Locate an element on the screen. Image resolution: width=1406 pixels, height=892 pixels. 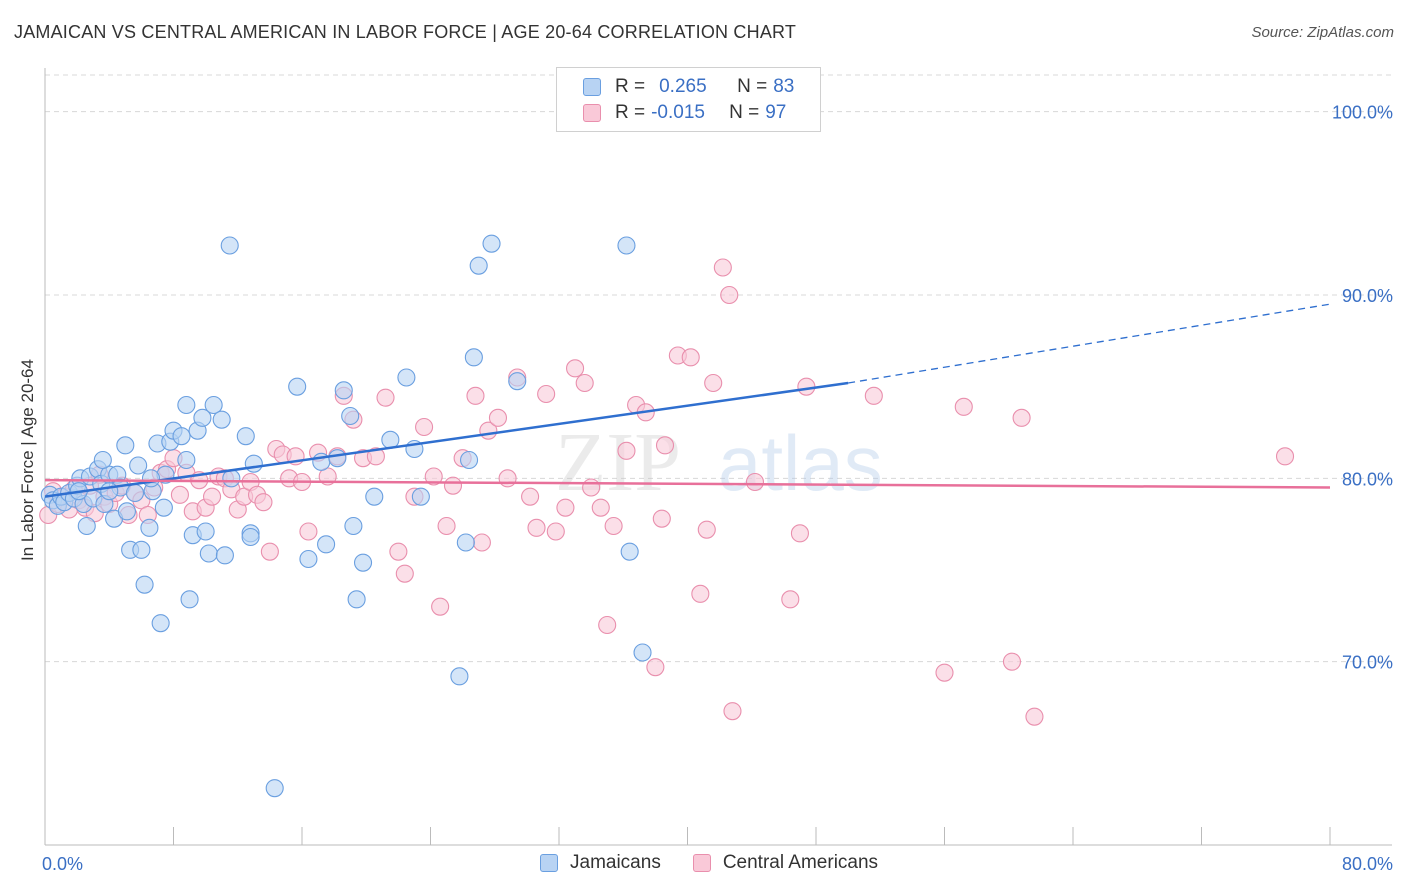
watermark: ZIP atlas is located at coordinates (719, 462).